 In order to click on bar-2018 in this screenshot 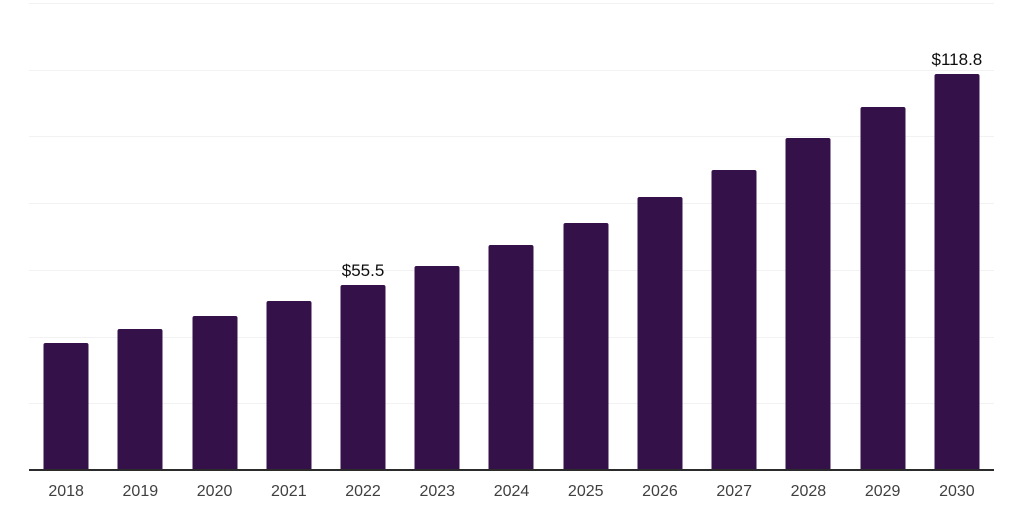, I will do `click(66, 406)`.